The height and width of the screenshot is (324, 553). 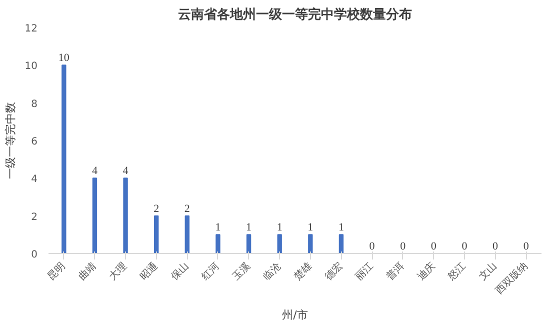 I want to click on x-tick-label: 保山, so click(x=180, y=271).